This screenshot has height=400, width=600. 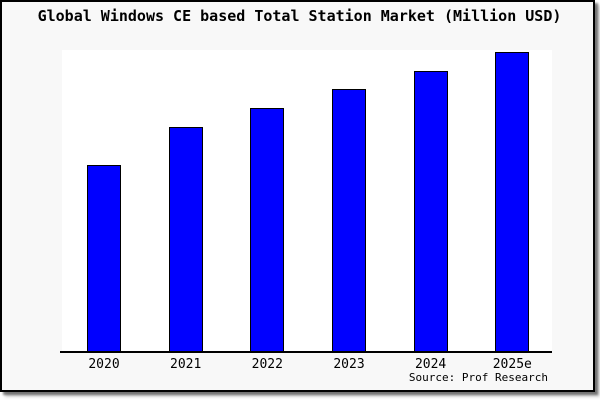 I want to click on x-tick-label-2021: 2021, so click(x=186, y=364).